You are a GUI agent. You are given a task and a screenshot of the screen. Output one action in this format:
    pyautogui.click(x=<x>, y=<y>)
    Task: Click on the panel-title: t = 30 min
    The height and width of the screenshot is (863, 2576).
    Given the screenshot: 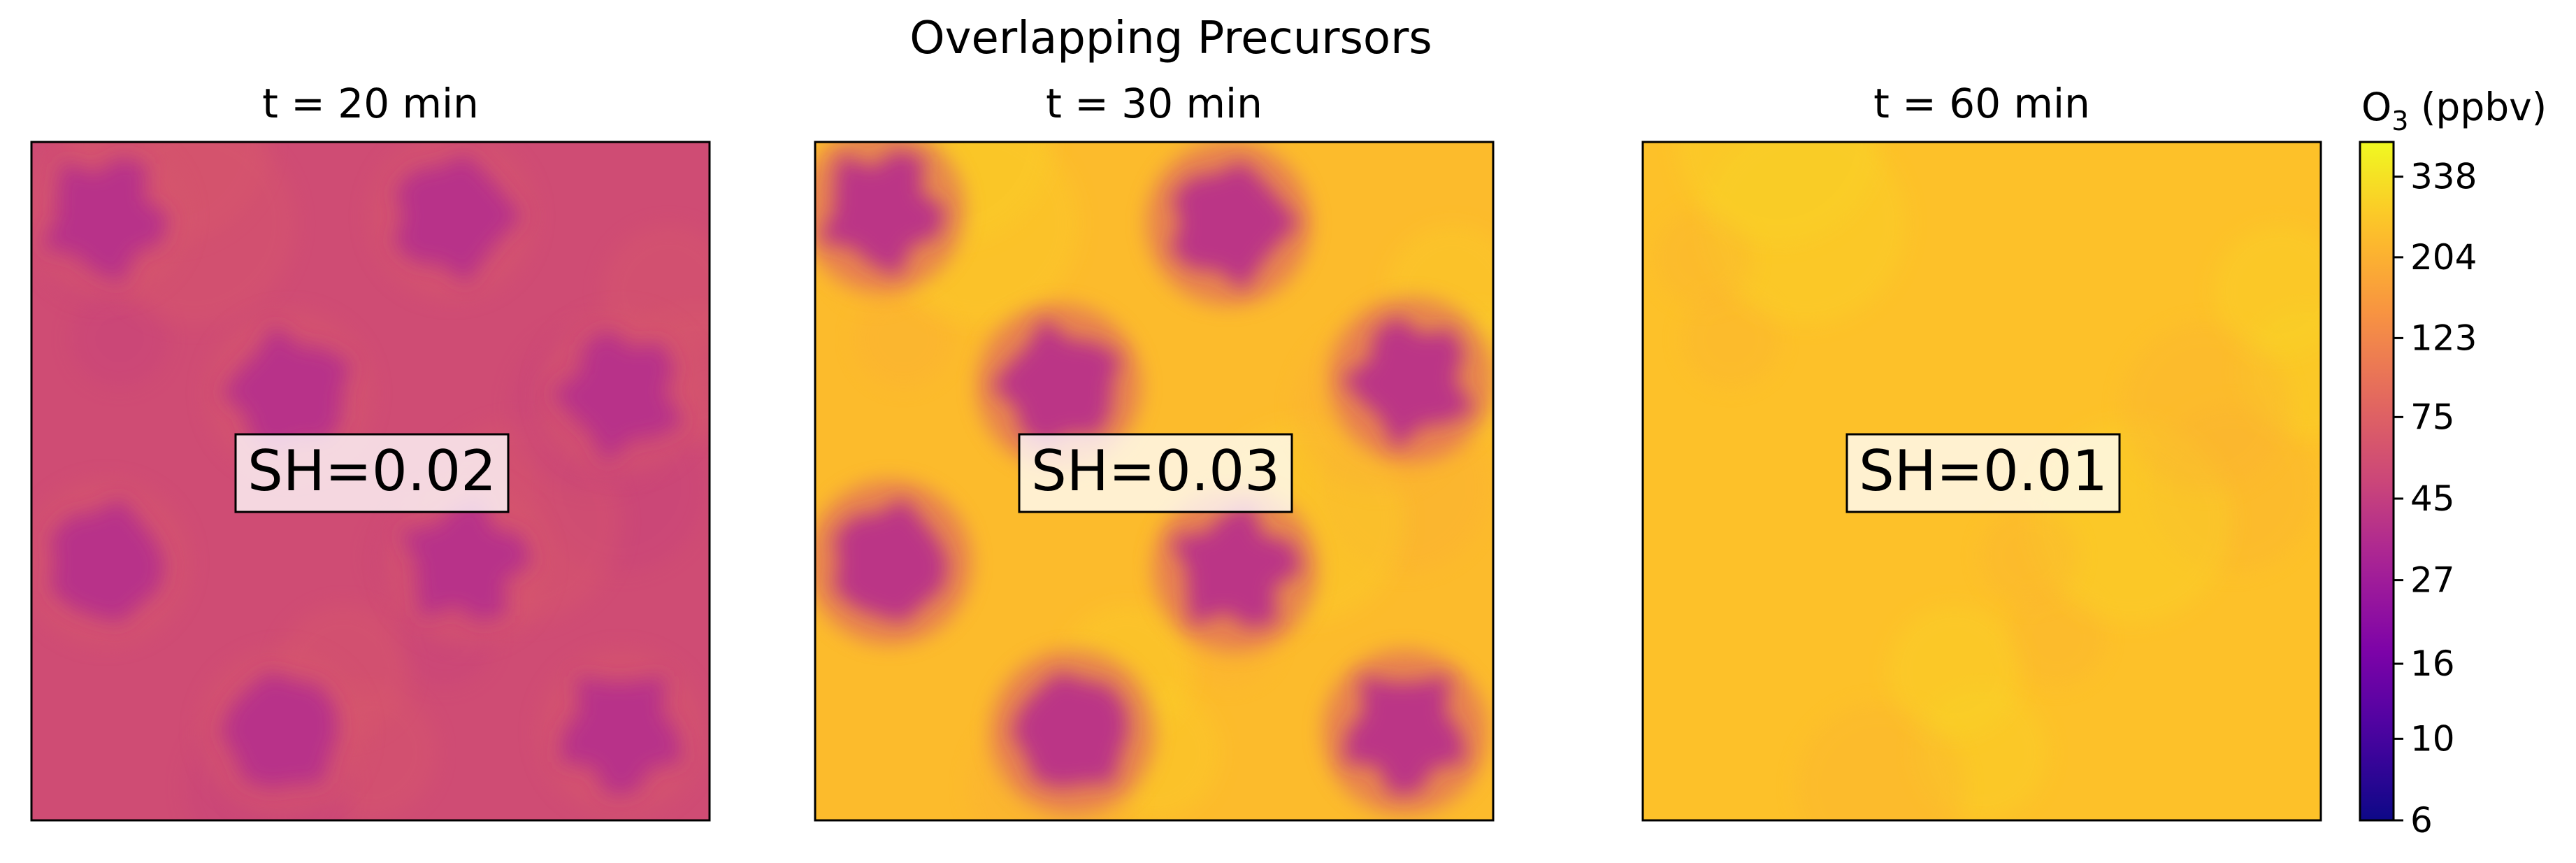 What is the action you would take?
    pyautogui.click(x=1154, y=104)
    